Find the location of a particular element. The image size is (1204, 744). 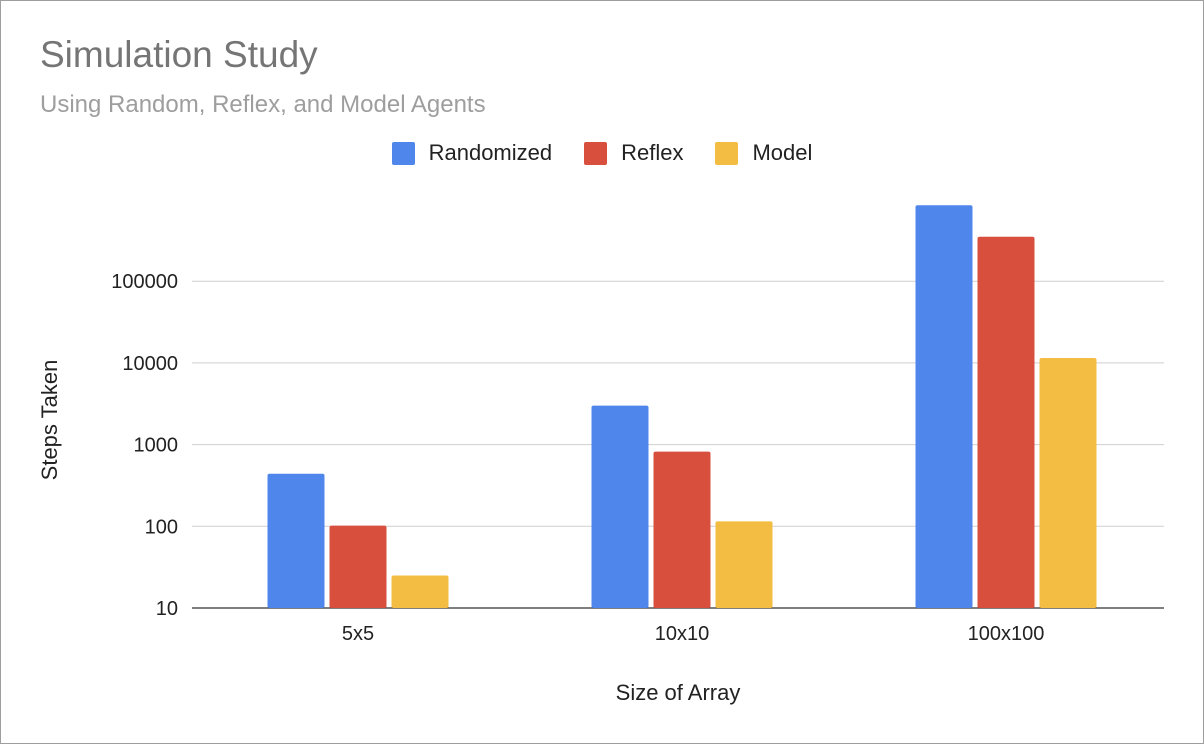

bar-model-100x100 is located at coordinates (1068, 482).